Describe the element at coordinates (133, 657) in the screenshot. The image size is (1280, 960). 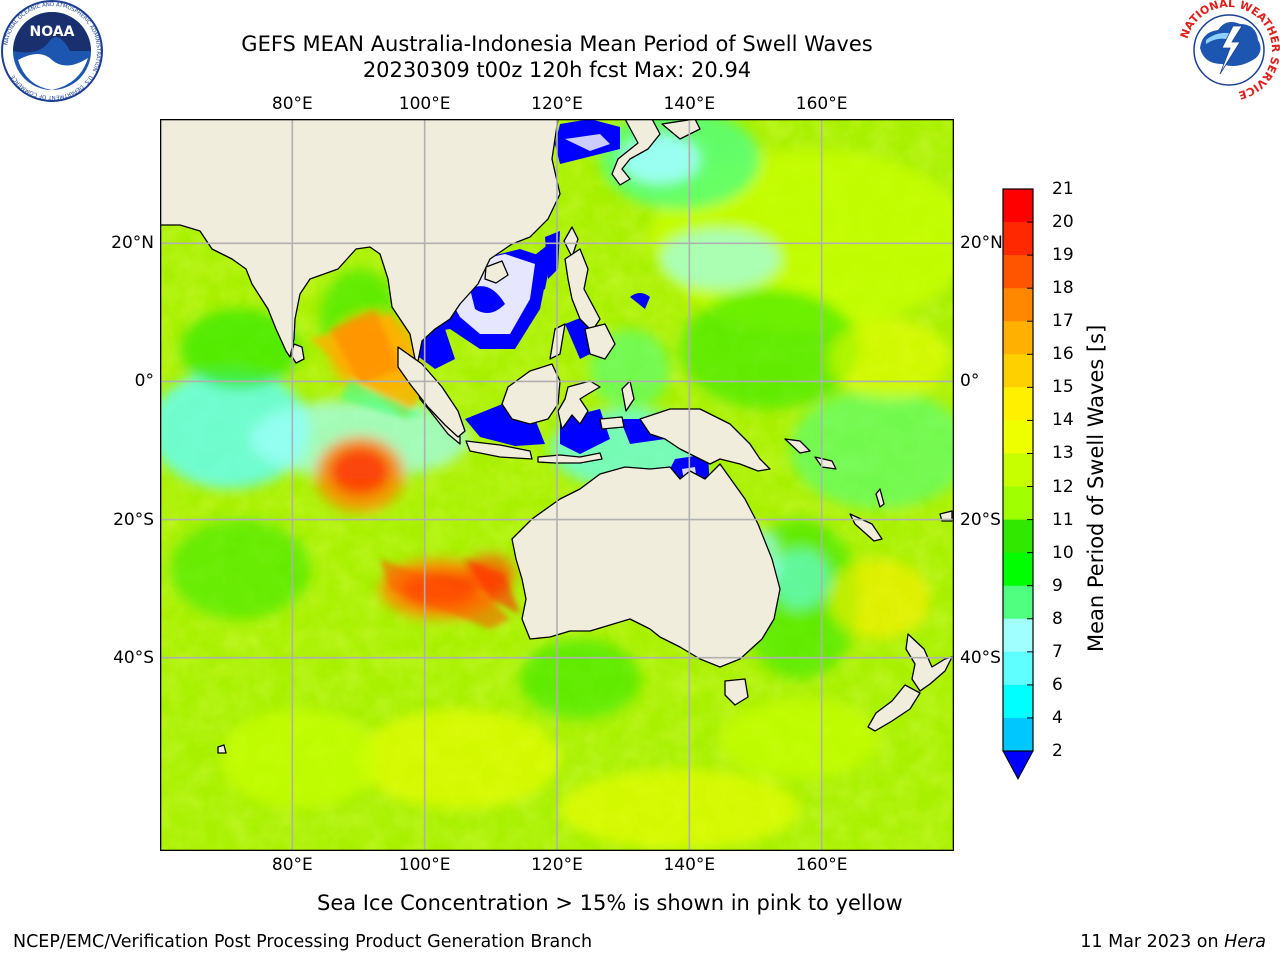
I see `lat-tick-left: 40°S` at that location.